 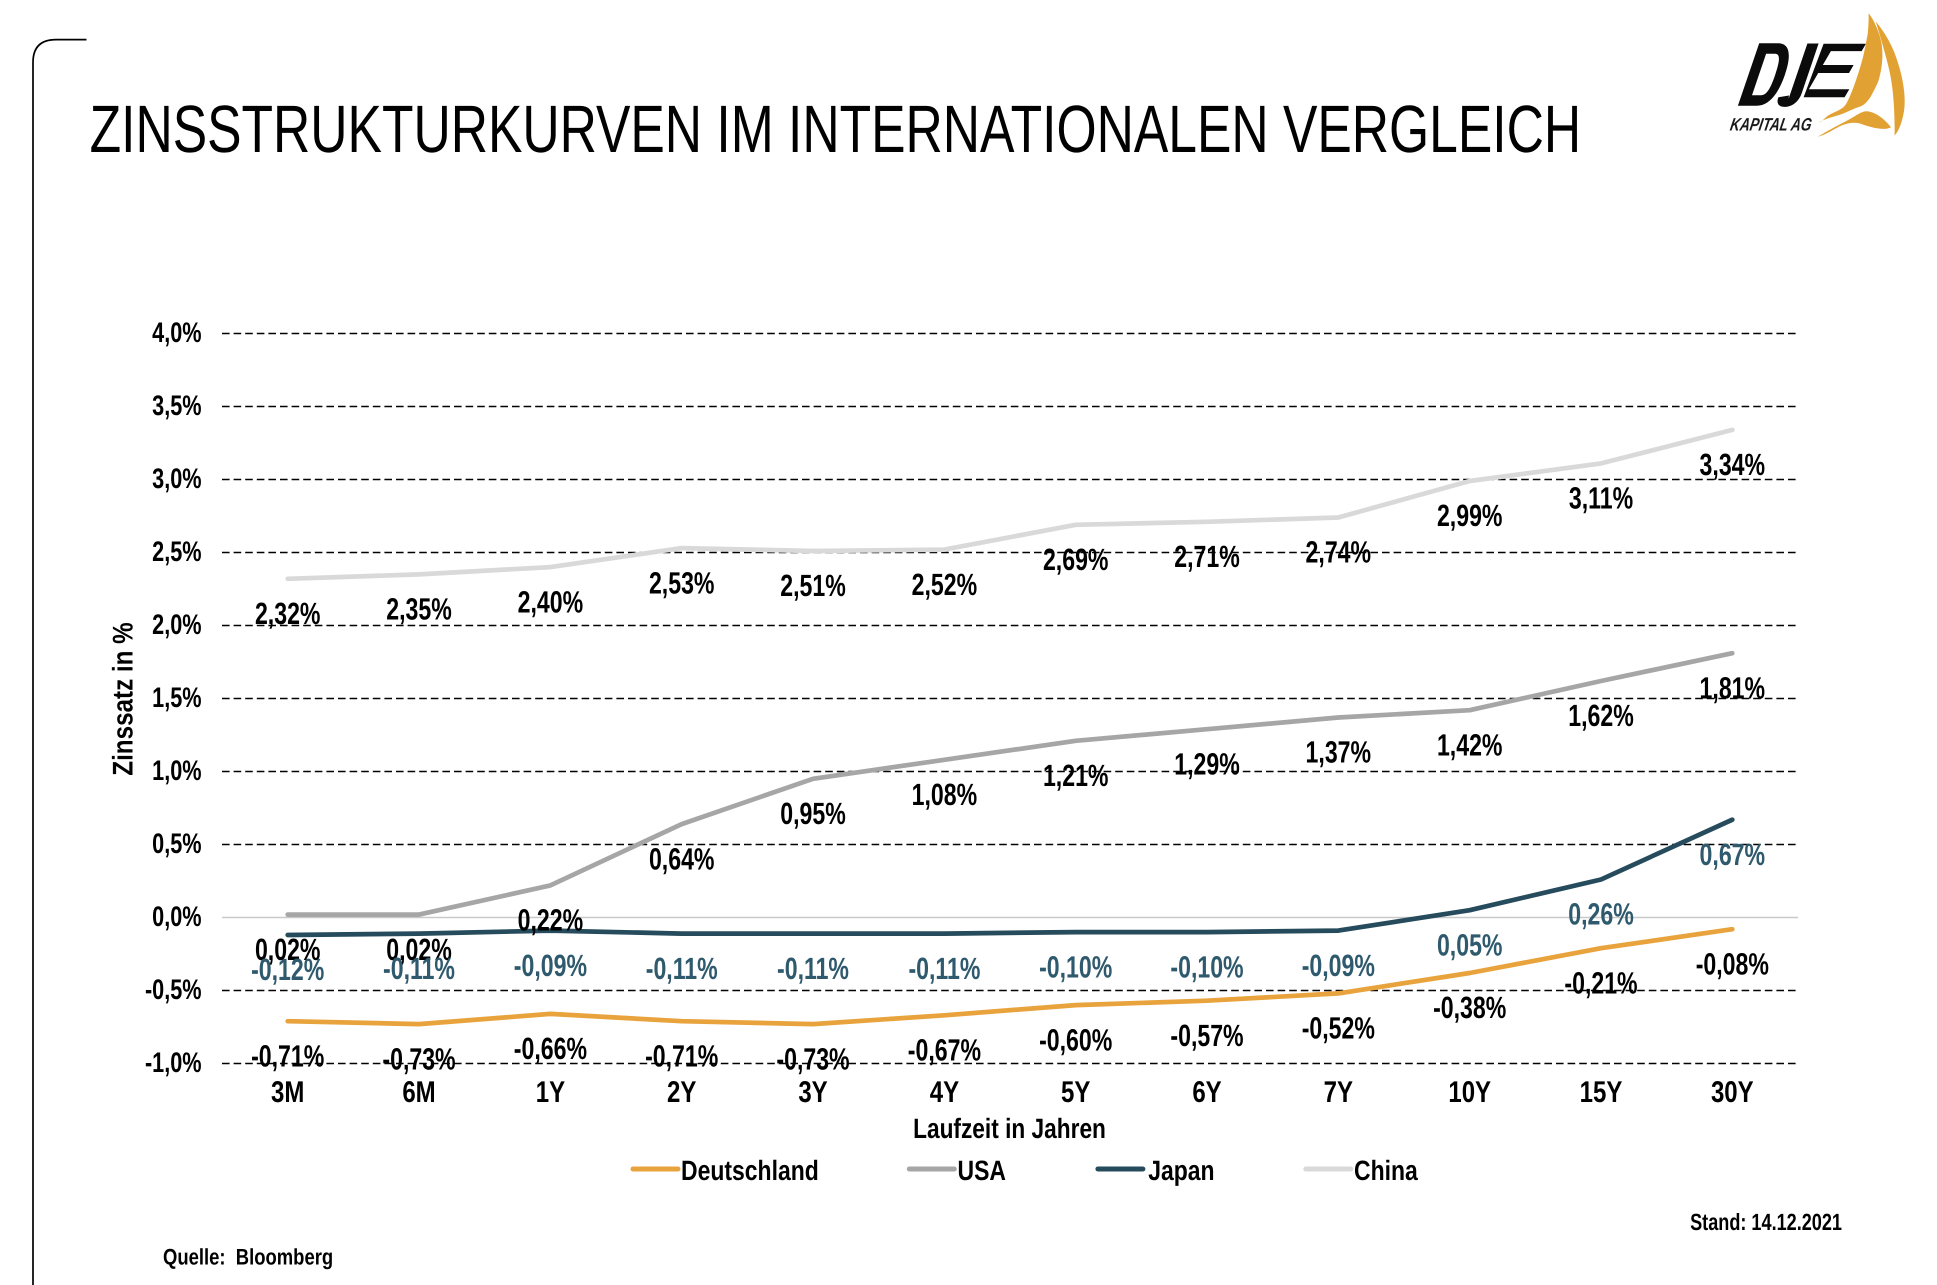 What do you see at coordinates (1469, 515) in the screenshot?
I see `svg-text: 2,99%` at bounding box center [1469, 515].